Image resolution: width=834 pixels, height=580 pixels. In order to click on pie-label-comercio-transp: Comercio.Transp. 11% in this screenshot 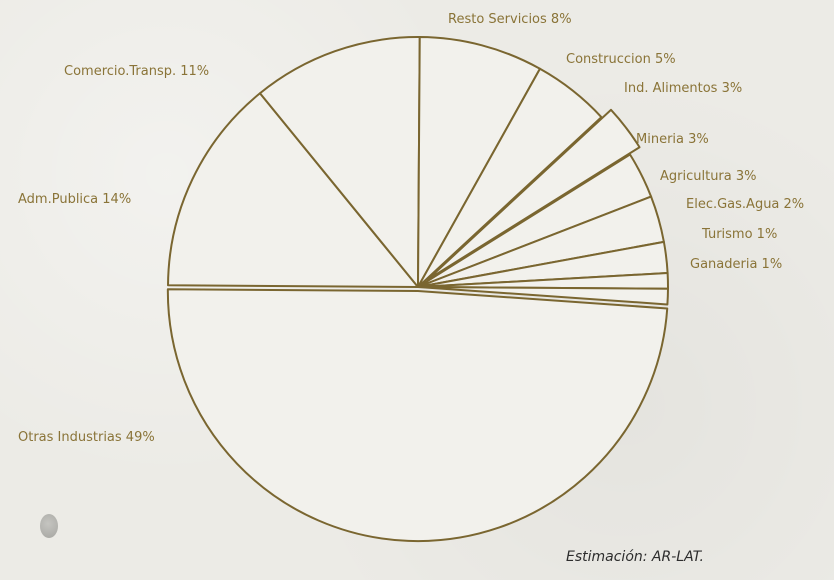, I will do `click(136, 71)`.